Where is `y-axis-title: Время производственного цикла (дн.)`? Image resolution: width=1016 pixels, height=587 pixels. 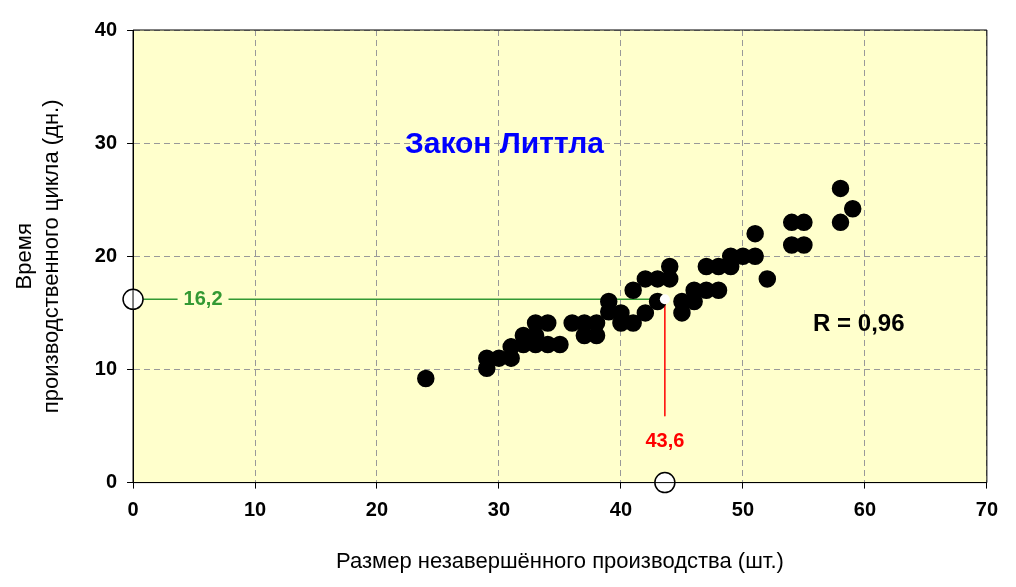
y-axis-title: Время производственного цикла (дн.) is located at coordinates (37, 256).